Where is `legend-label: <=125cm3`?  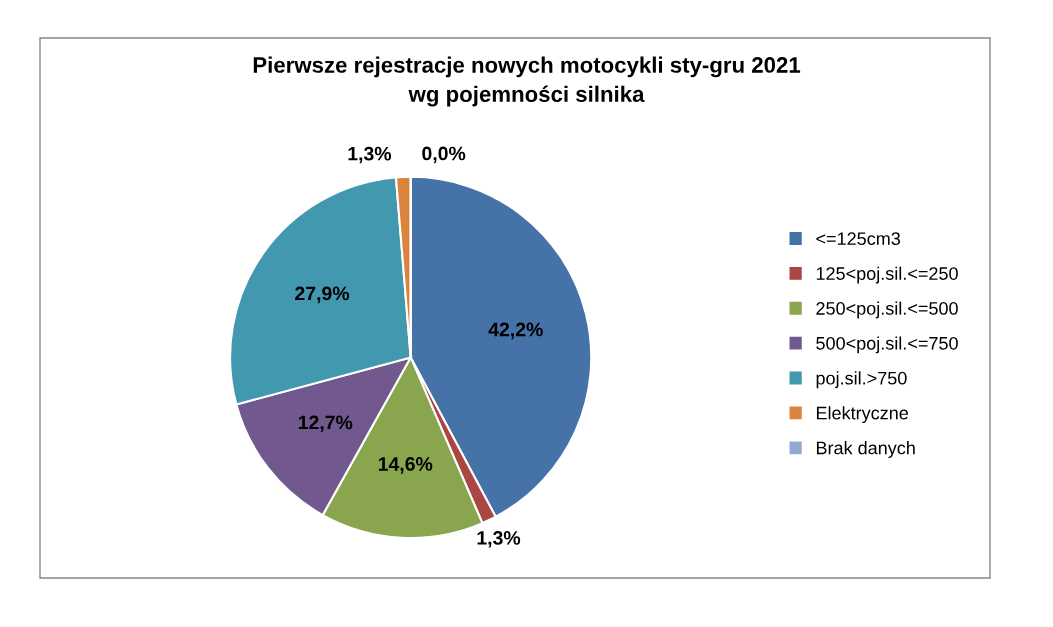
legend-label: <=125cm3 is located at coordinates (858, 239).